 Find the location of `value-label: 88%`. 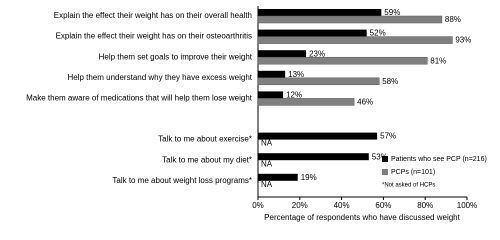

value-label: 88% is located at coordinates (453, 19).